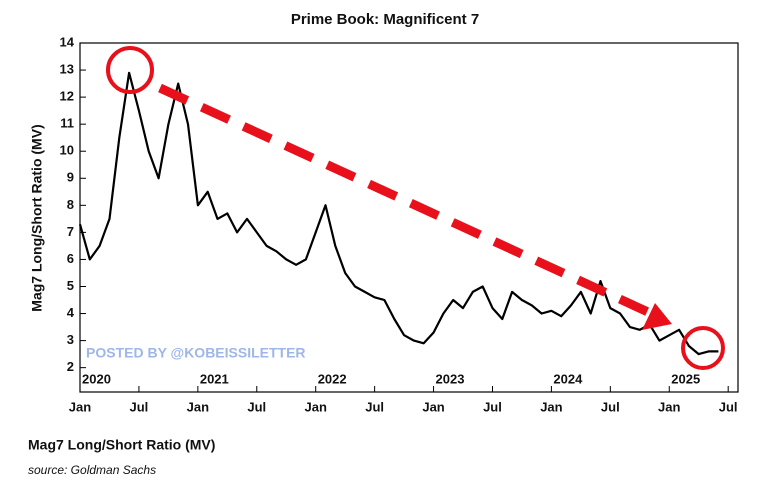 The width and height of the screenshot is (769, 490). Describe the element at coordinates (70, 177) in the screenshot. I see `y-tick-label: 9` at that location.